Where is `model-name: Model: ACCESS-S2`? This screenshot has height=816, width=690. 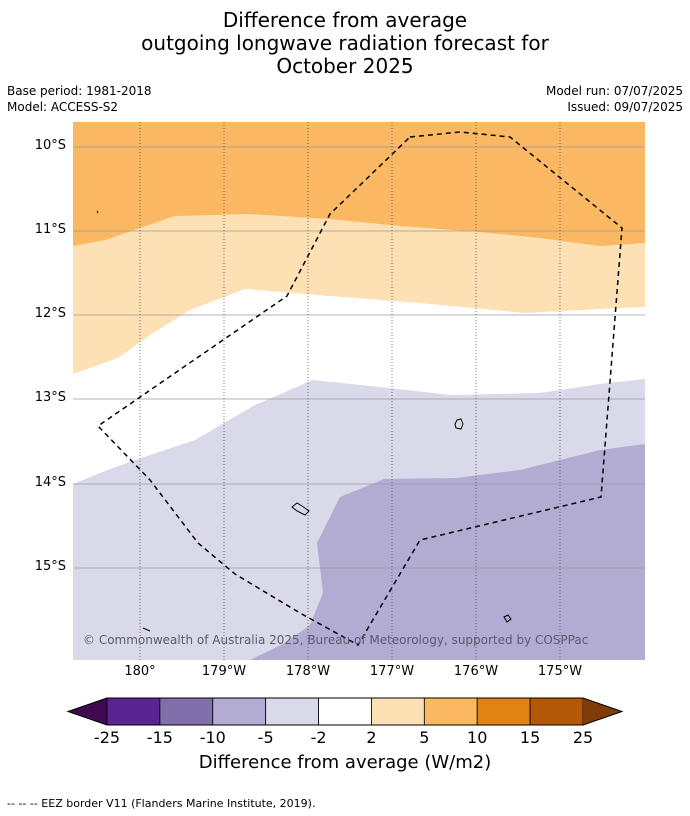 model-name: Model: ACCESS-S2 is located at coordinates (63, 107).